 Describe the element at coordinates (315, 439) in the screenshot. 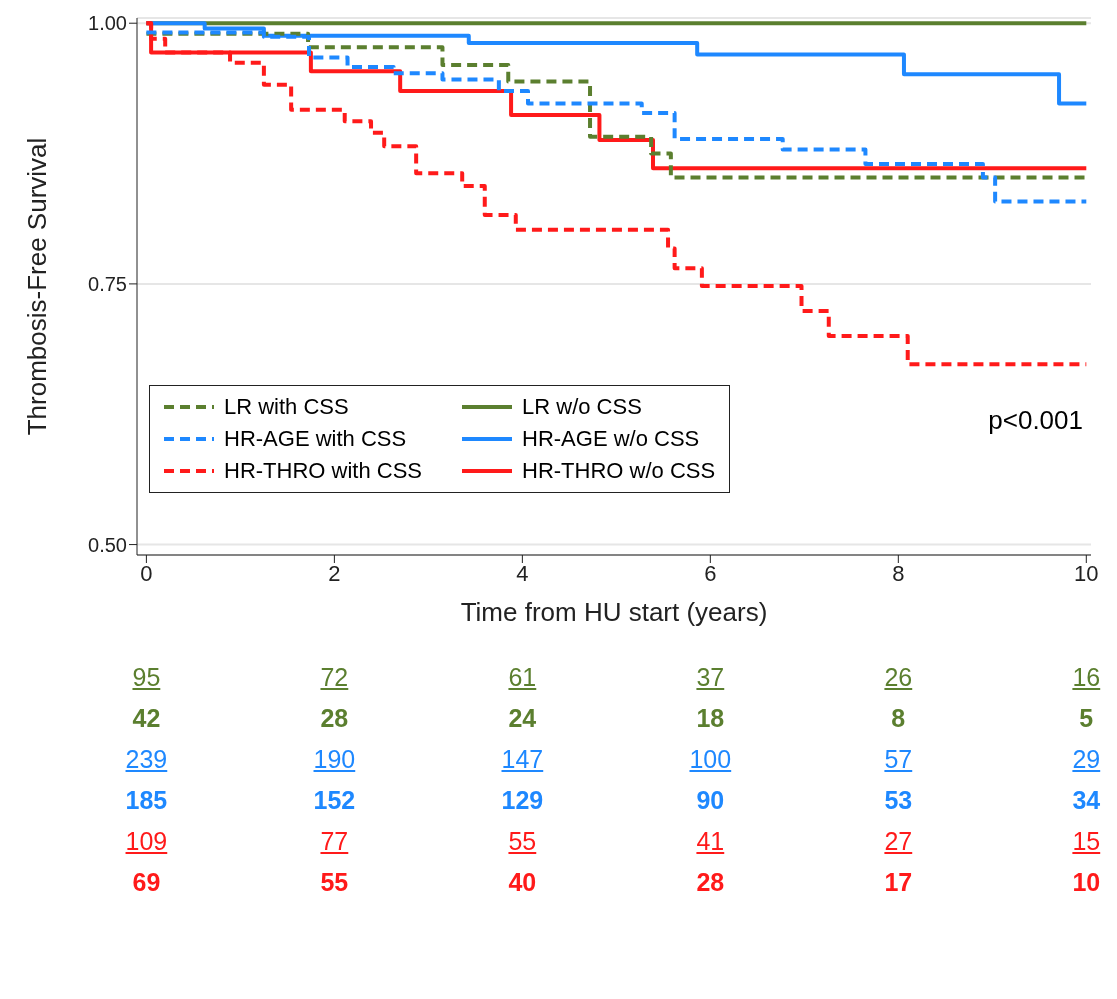

I see `legend-label: HR-AGE with CSS` at that location.